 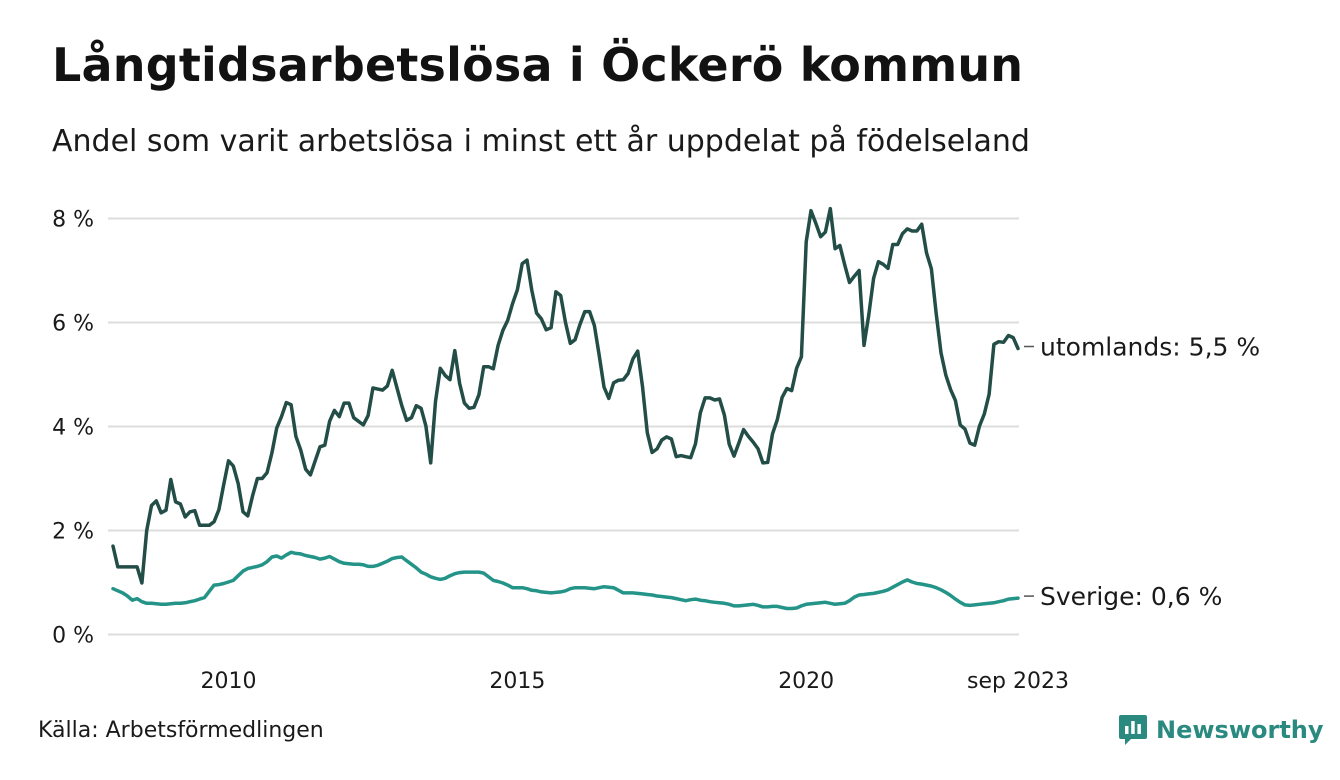 What do you see at coordinates (1142, 472) in the screenshot?
I see `end-labels: utomlands: 5,5 % Sverige: 0,6 %` at bounding box center [1142, 472].